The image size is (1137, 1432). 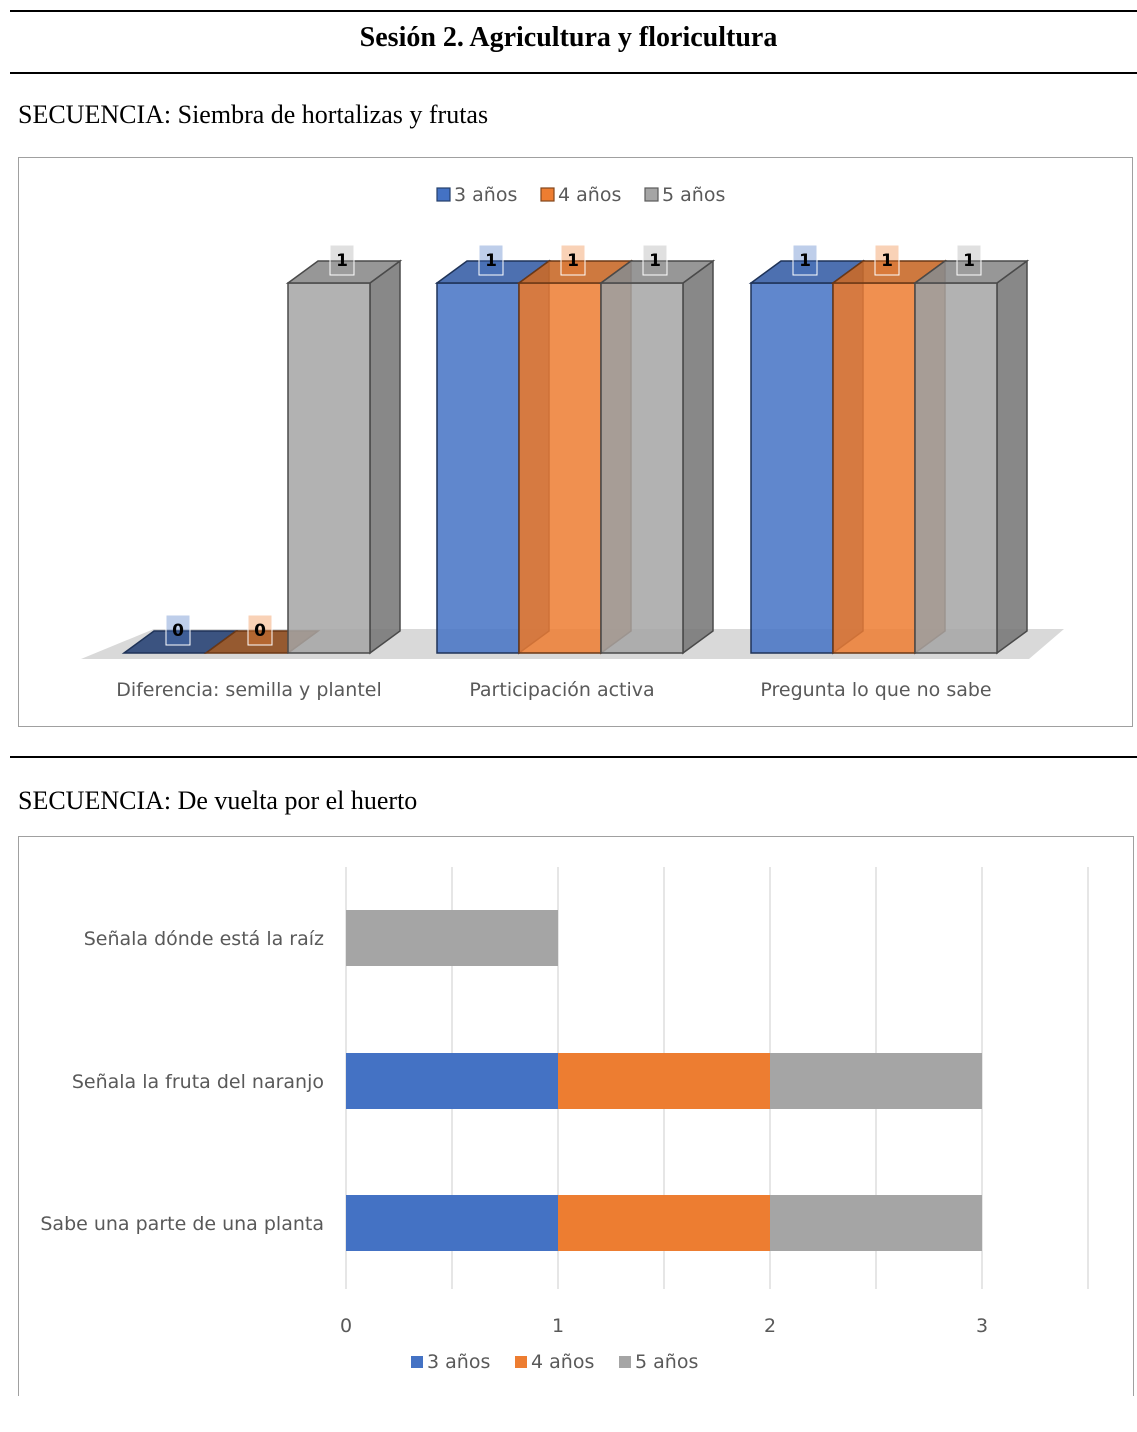 What do you see at coordinates (562, 1362) in the screenshot?
I see `chart-2-legend-label: 4 años` at bounding box center [562, 1362].